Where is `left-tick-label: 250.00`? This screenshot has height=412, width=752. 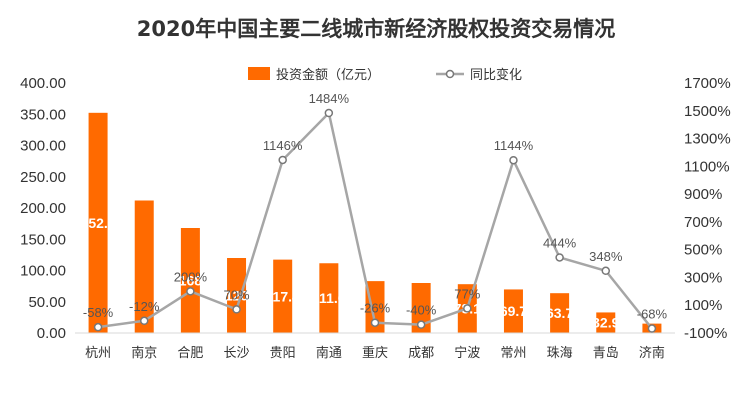 left-tick-label: 250.00 is located at coordinates (43, 177).